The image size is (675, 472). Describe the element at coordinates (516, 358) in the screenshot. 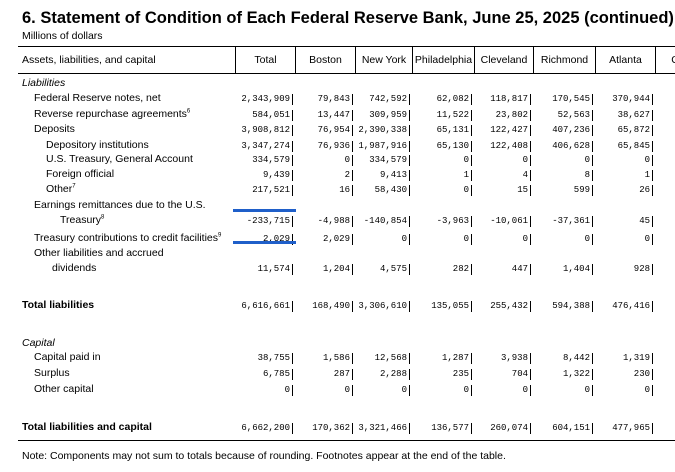

I see `cell-value: 3,938` at that location.